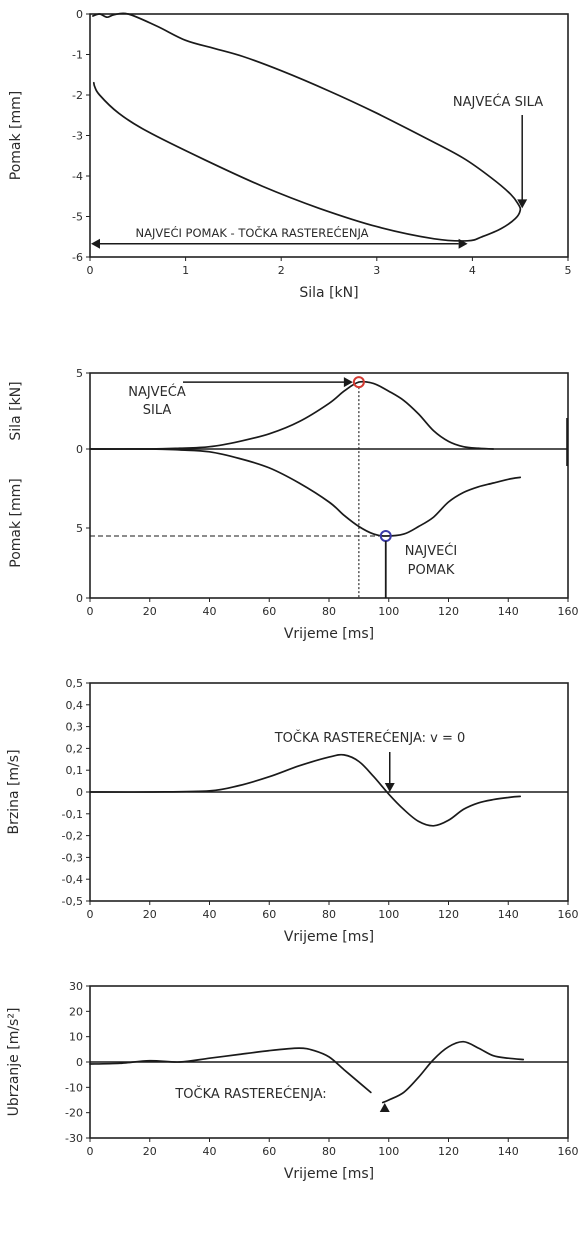  I want to click on chart3-curves, so click(305, 790).